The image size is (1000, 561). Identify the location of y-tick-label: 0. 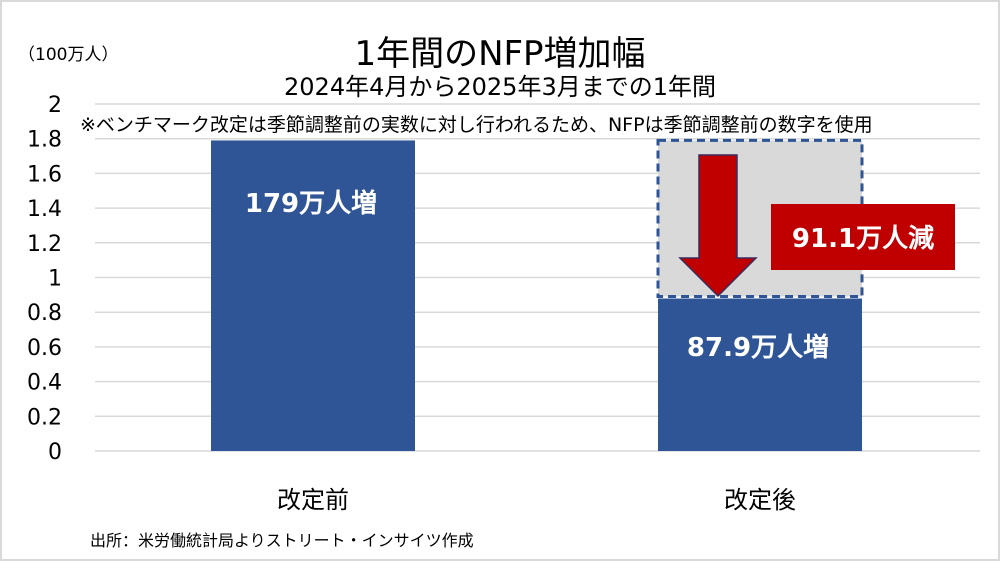
(55, 452).